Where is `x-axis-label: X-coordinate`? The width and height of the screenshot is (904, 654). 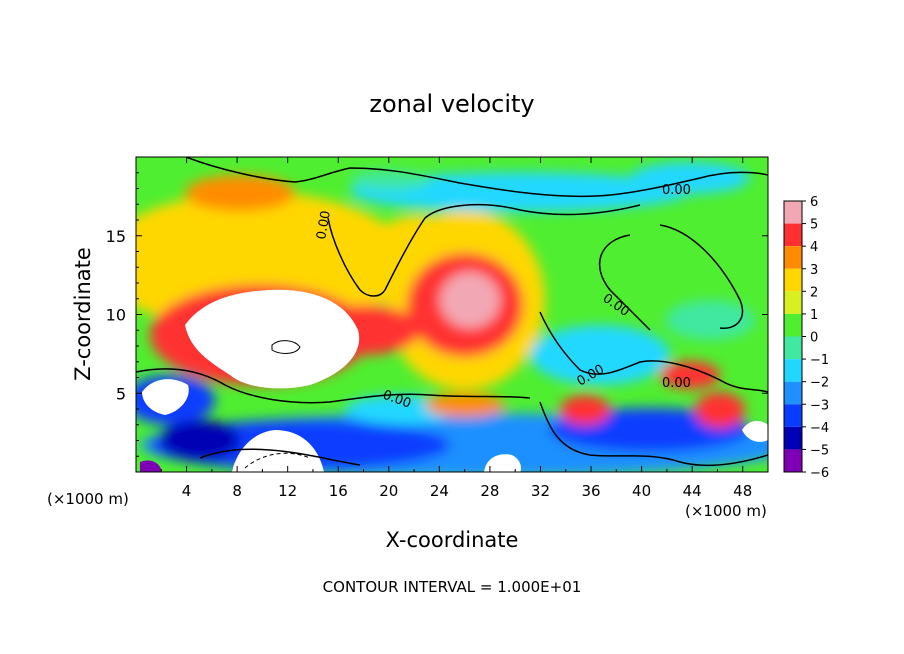
x-axis-label: X-coordinate is located at coordinates (452, 540).